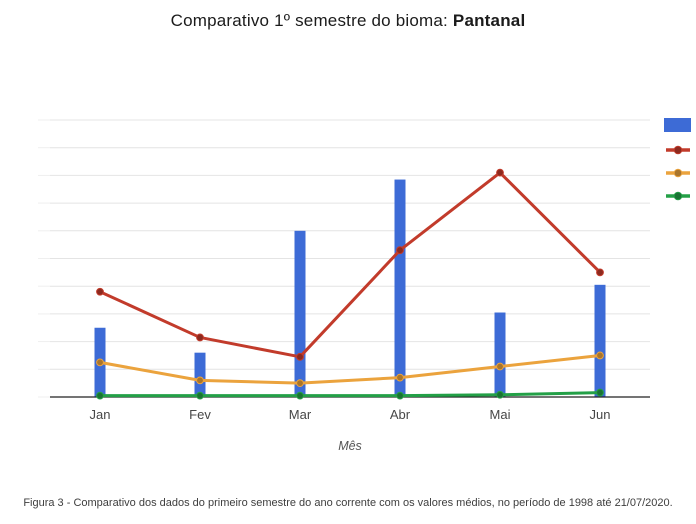  Describe the element at coordinates (350, 394) in the screenshot. I see `line-green` at that location.